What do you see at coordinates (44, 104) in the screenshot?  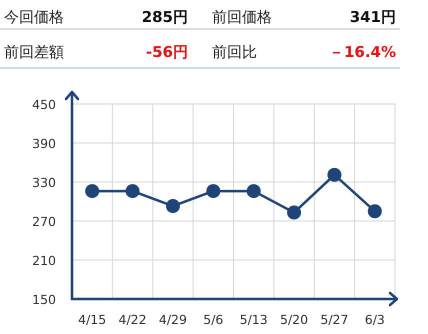 I see `y-tick-label: 450` at bounding box center [44, 104].